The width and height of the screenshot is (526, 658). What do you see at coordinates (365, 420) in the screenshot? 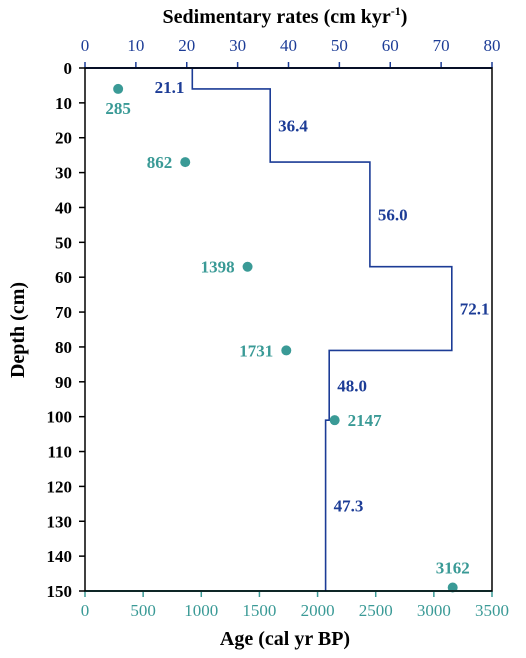
I see `age-point-label: 2147` at bounding box center [365, 420].